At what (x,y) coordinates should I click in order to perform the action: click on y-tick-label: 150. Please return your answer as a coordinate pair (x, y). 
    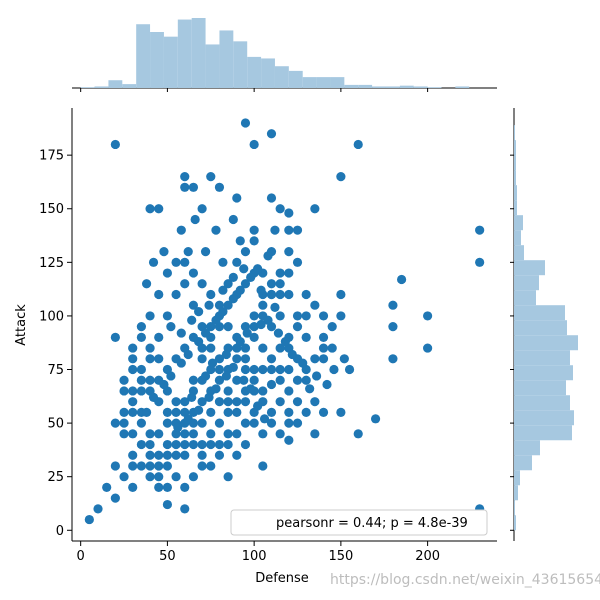
    Looking at the image, I should click on (51, 209).